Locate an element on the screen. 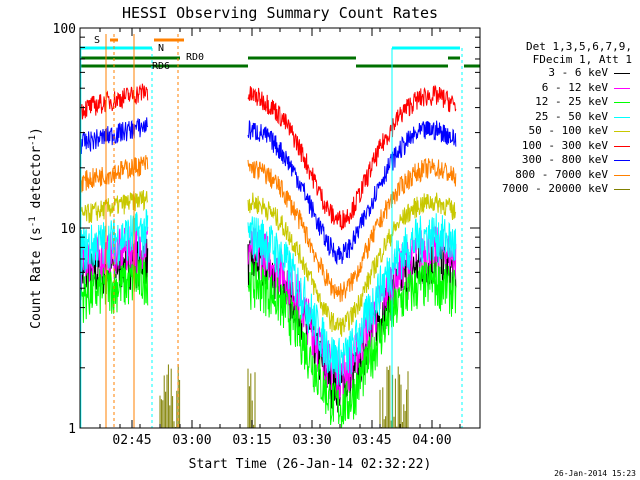 The height and width of the screenshot is (480, 640). legend-item-5: 100 - 300 keV is located at coordinates (557, 146).